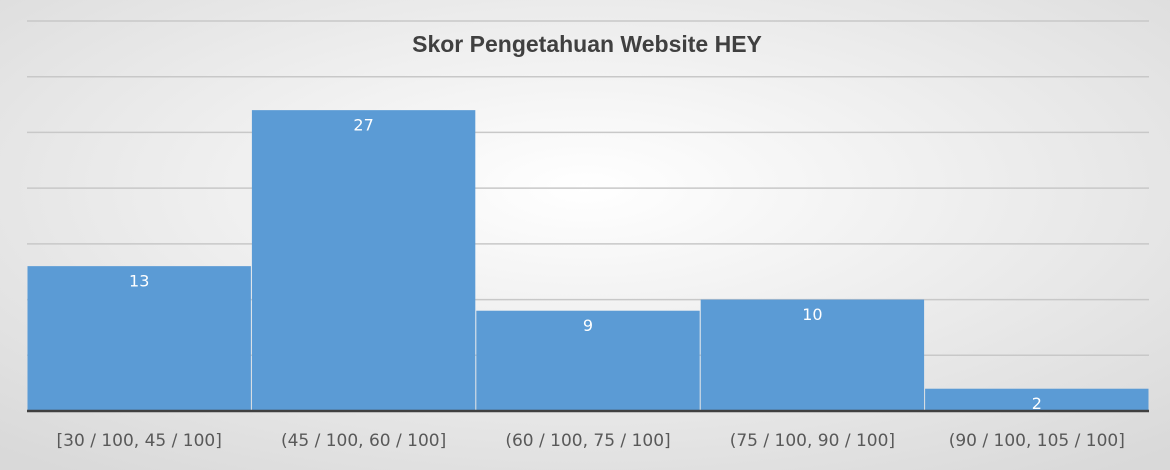 The height and width of the screenshot is (470, 1170). Describe the element at coordinates (587, 441) in the screenshot. I see `x-tick-label: (60 / 100, 75 / 100]` at that location.